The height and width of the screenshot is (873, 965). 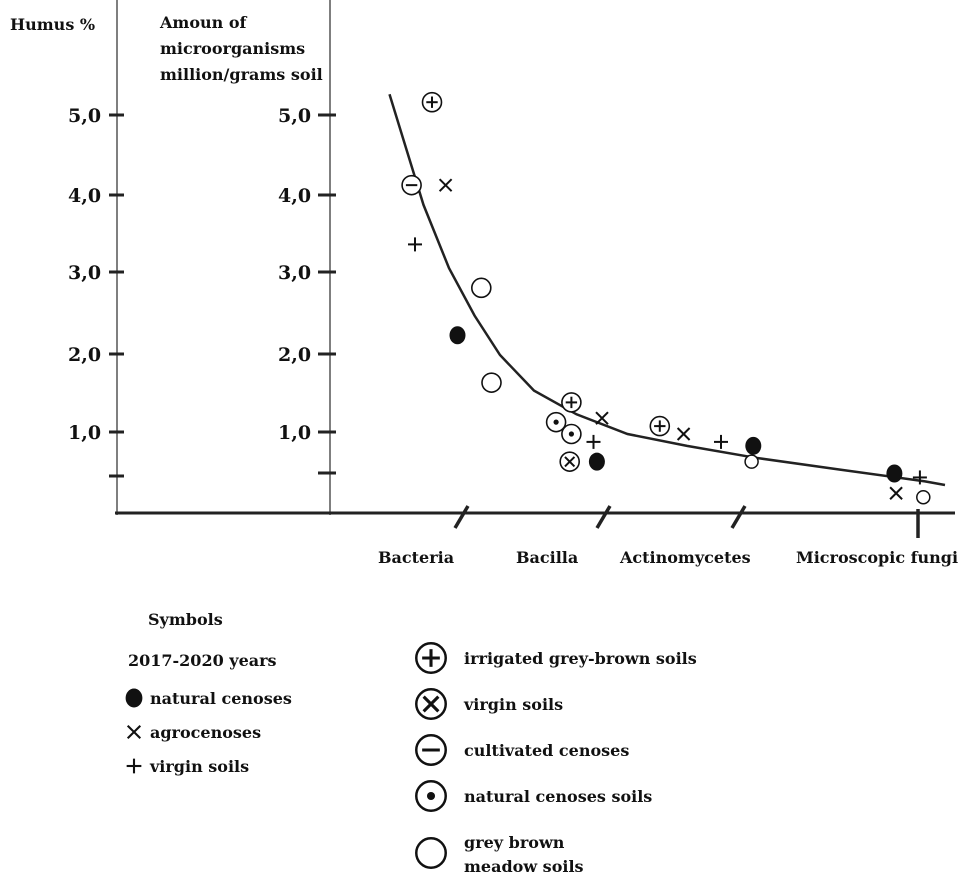 I want to click on right-axis-title-line-2: microorganisms, so click(x=232, y=48).